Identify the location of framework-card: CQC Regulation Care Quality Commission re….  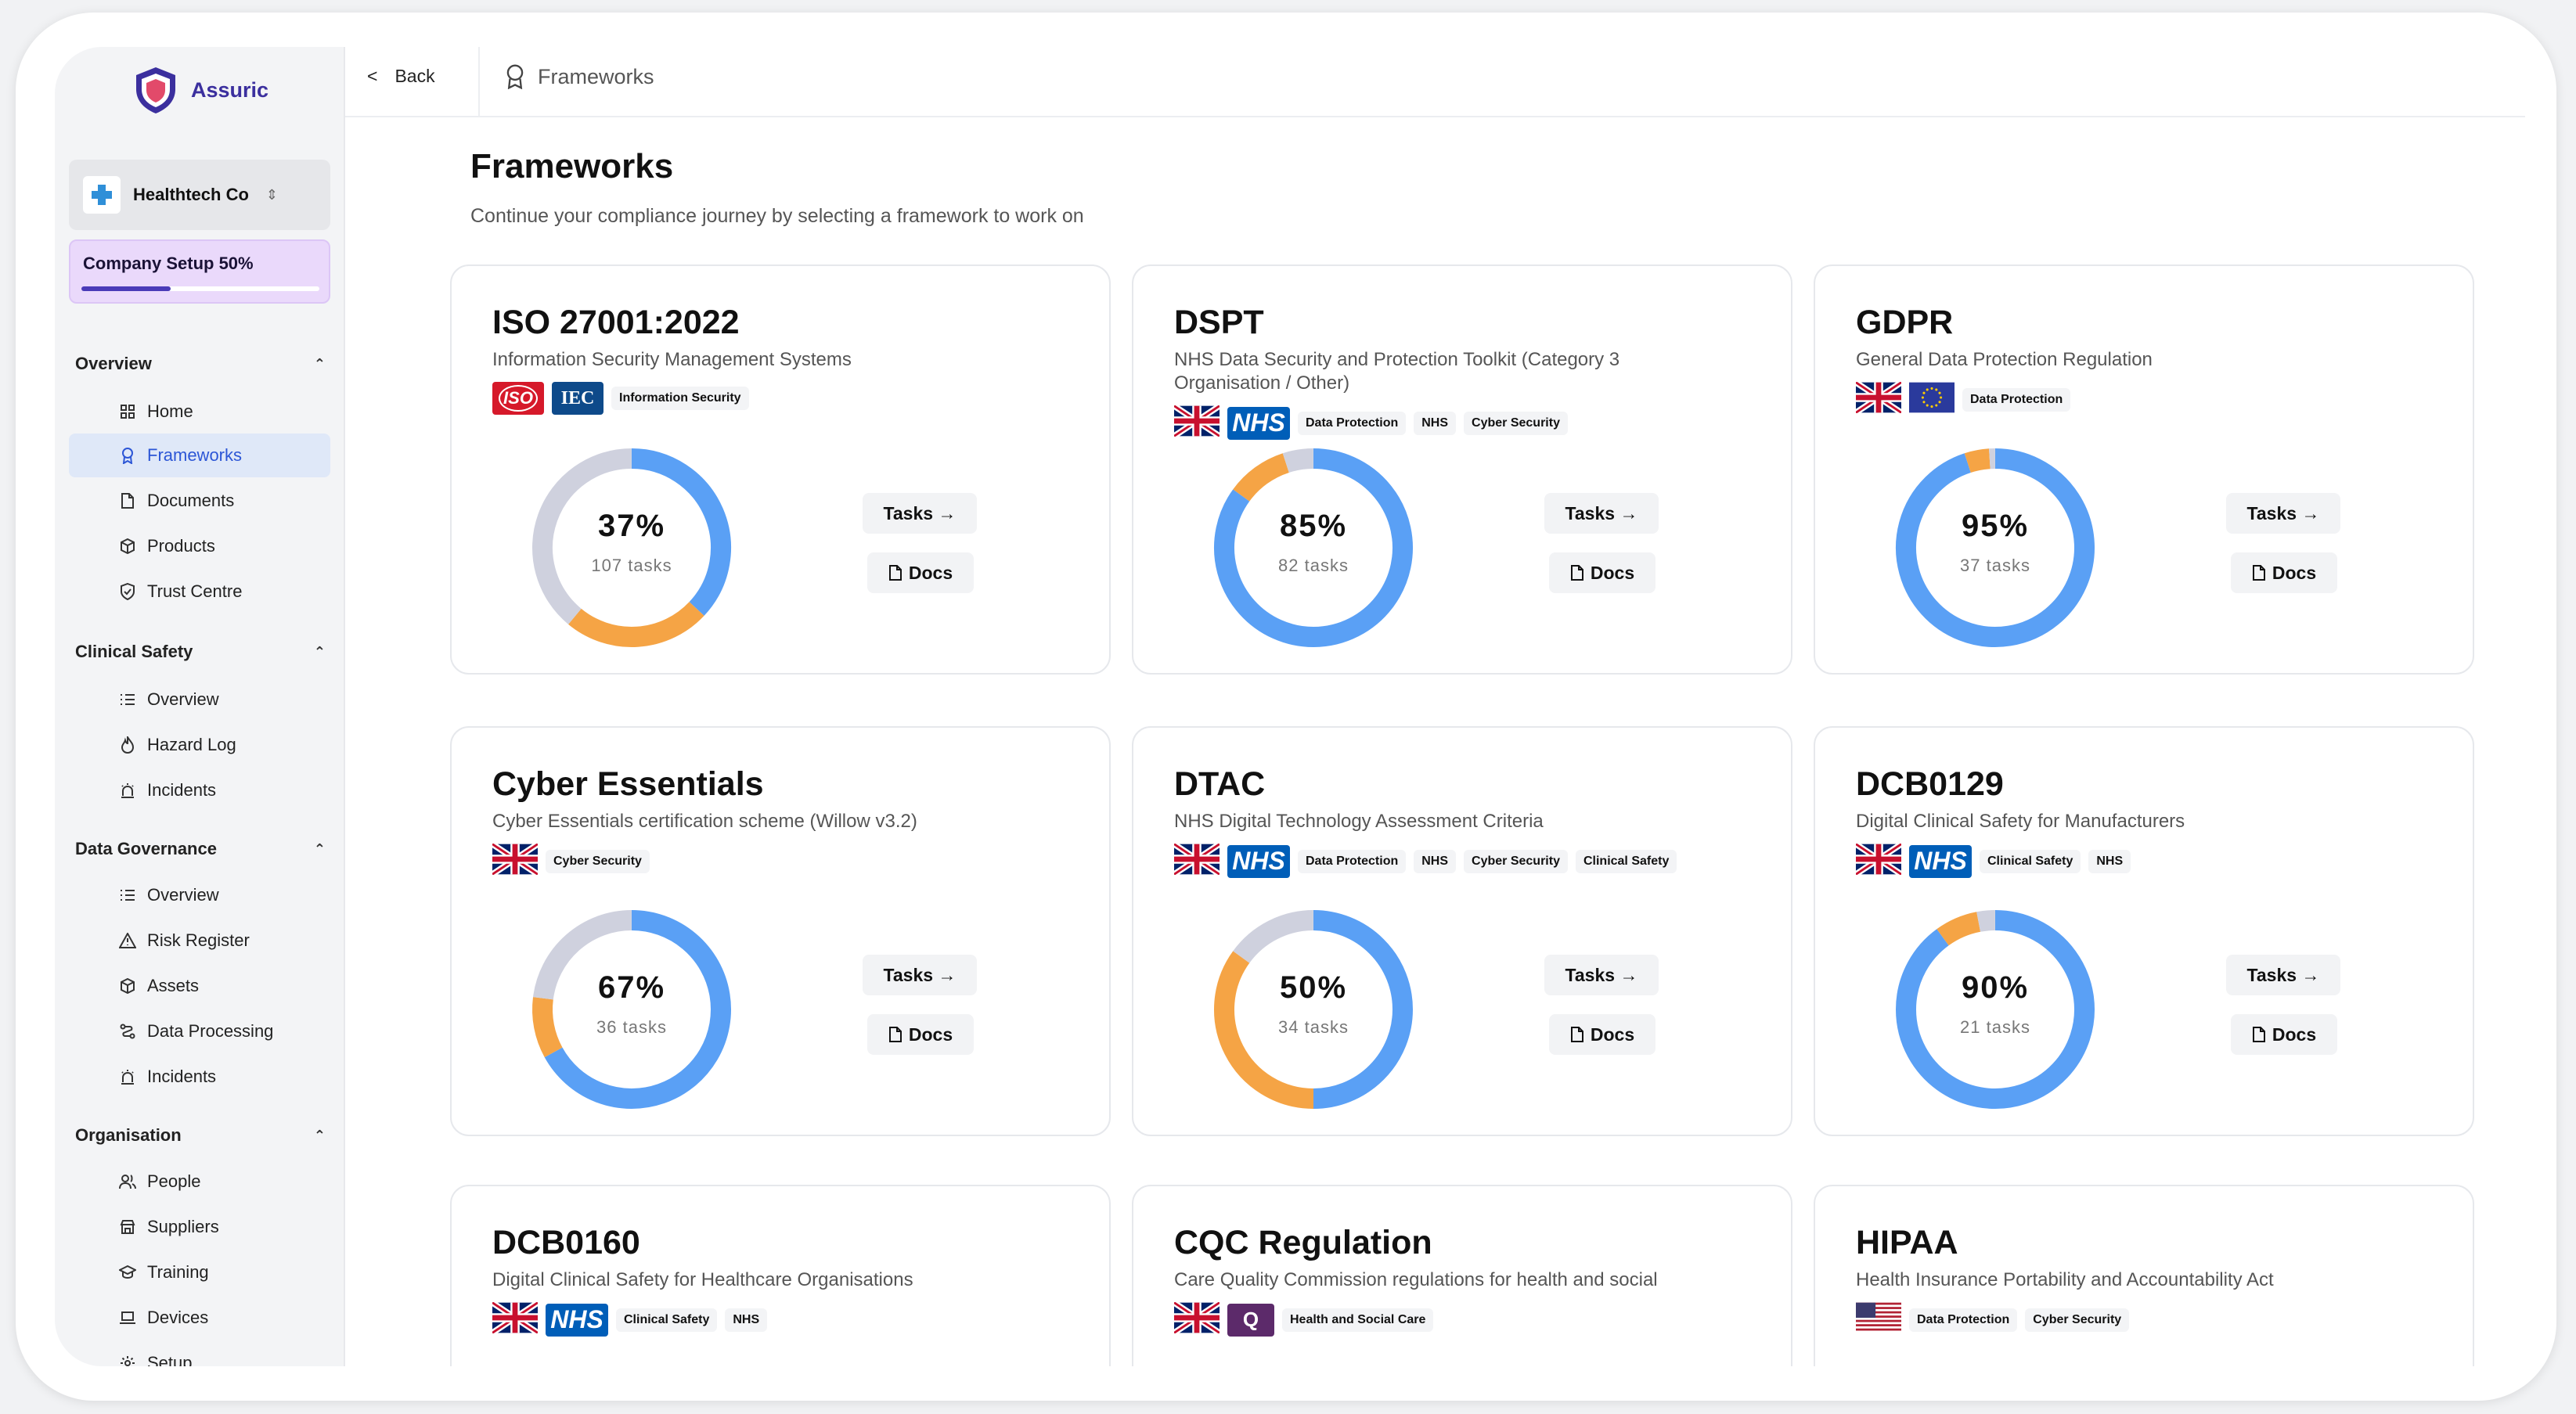
(1462, 1275).